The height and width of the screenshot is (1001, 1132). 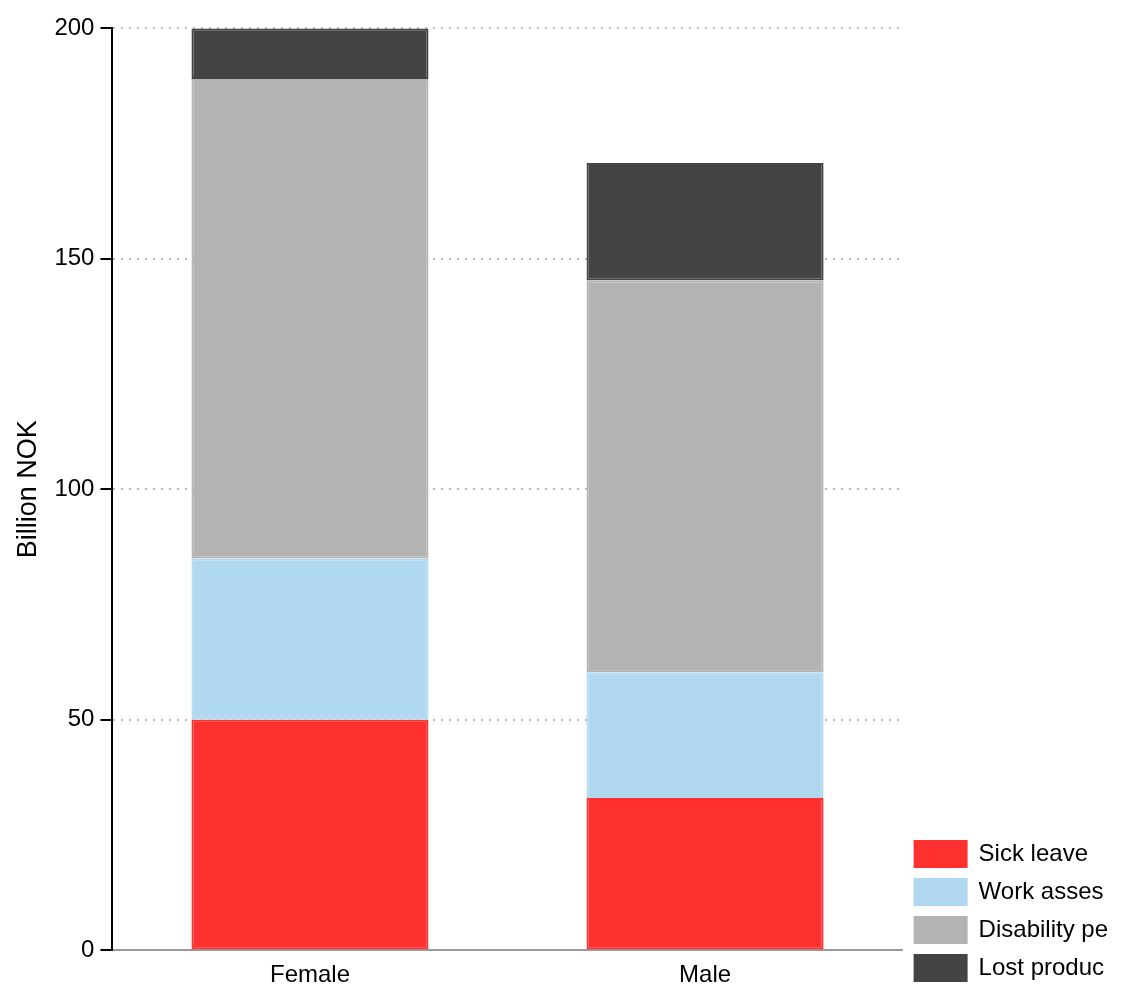 What do you see at coordinates (1043, 928) in the screenshot?
I see `legend-label: Disability pe` at bounding box center [1043, 928].